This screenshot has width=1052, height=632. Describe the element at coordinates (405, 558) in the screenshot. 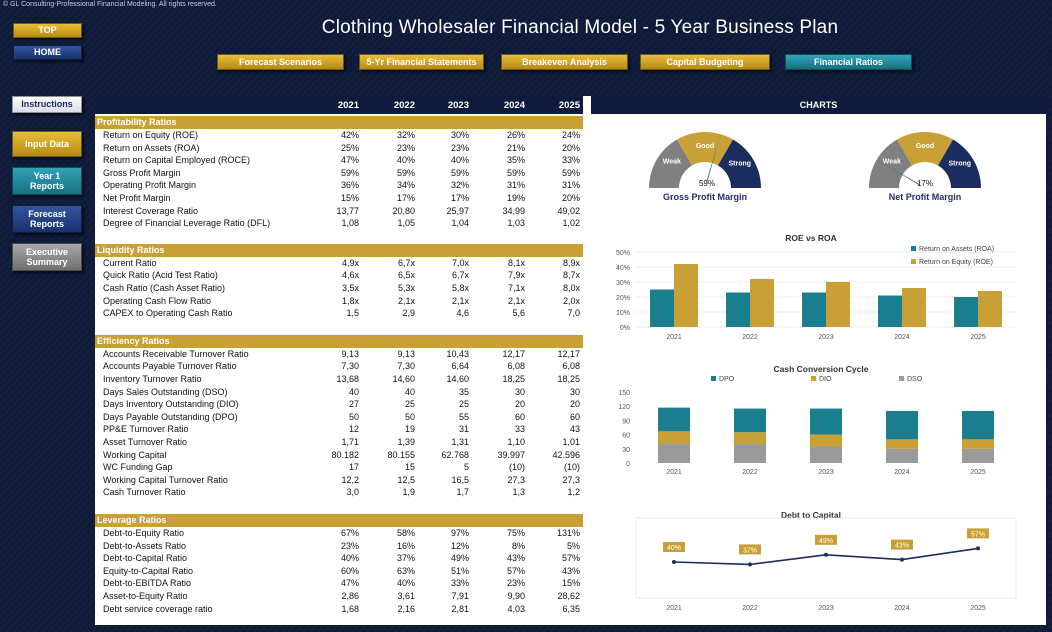

I see `ratio-value: 37%` at that location.